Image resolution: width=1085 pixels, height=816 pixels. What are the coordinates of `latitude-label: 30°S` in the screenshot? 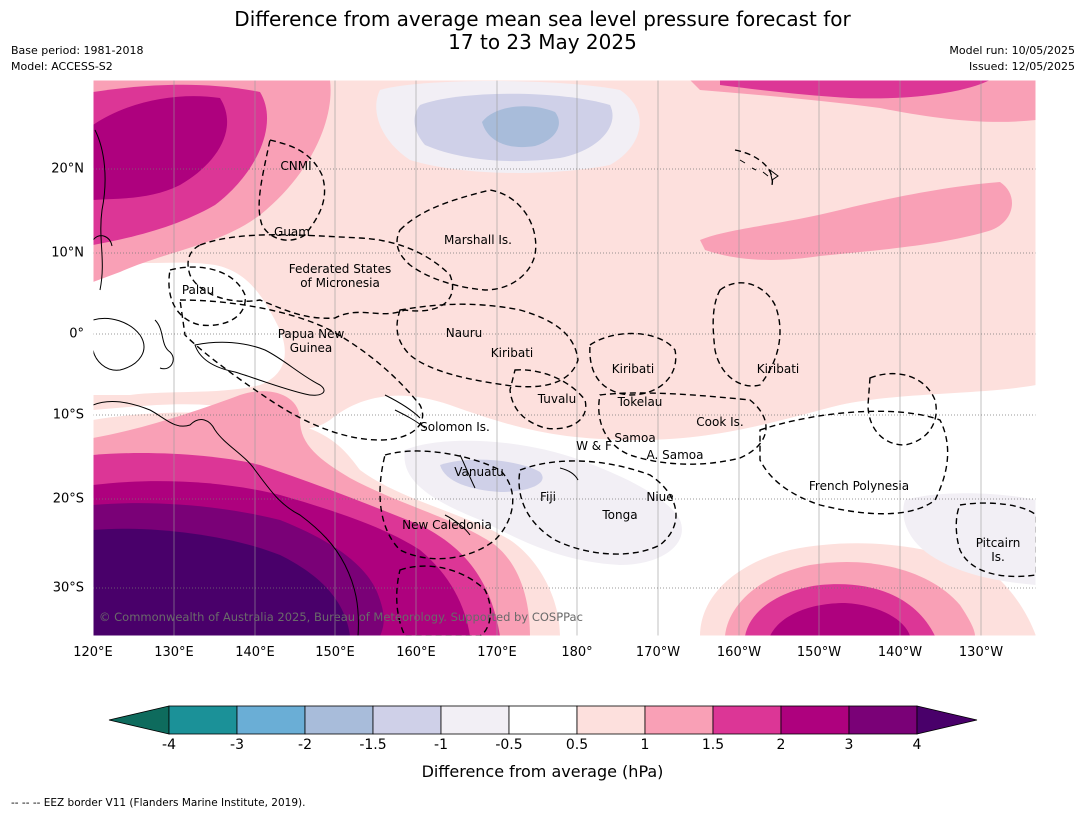 It's located at (68, 588).